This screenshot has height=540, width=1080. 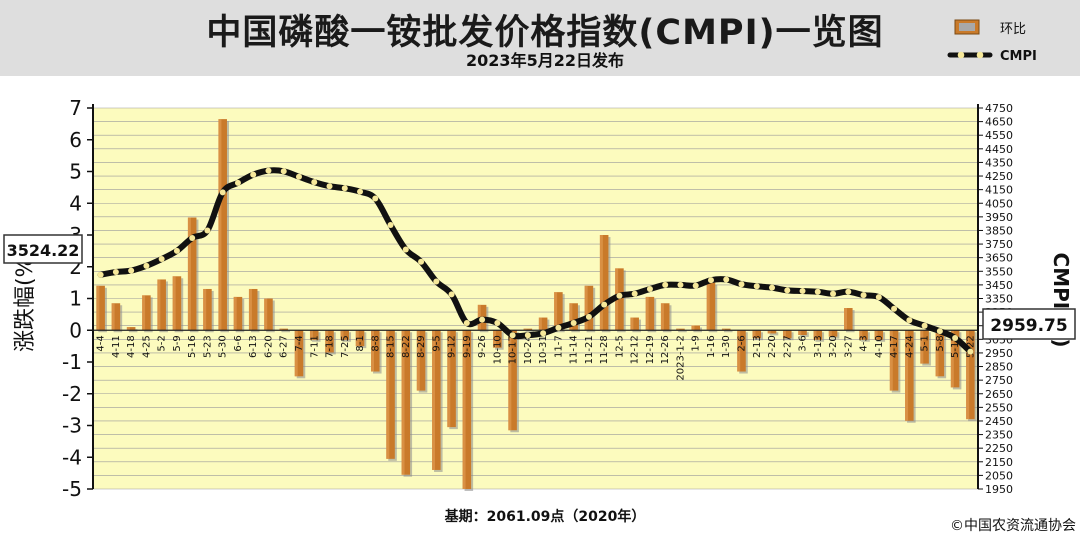 What do you see at coordinates (999, 258) in the screenshot?
I see `right-tick-label: 3650` at bounding box center [999, 258].